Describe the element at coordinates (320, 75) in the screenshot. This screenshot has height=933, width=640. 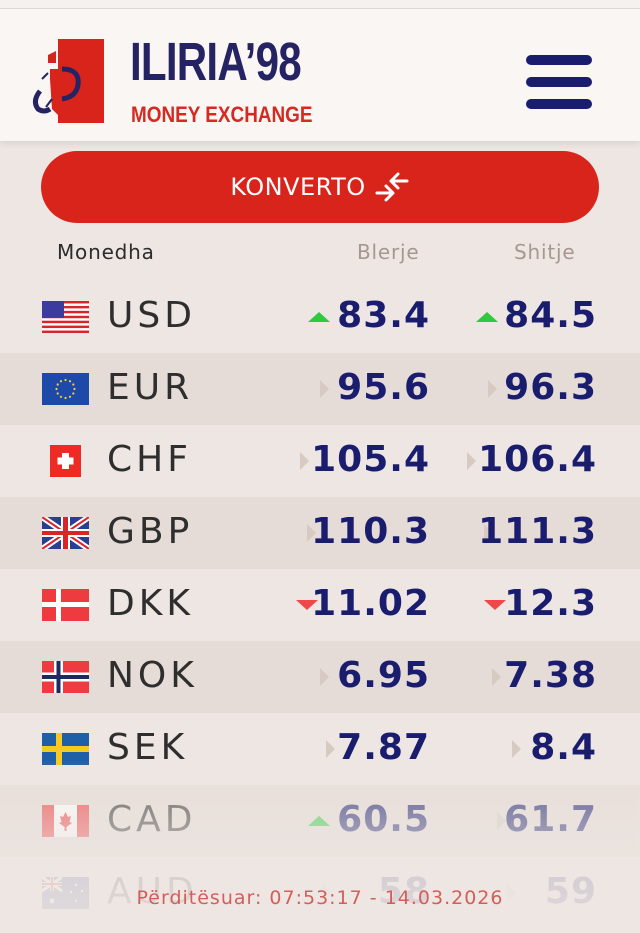
I see `site-header: ILIRIA’98 MONEY EXCHANGE` at that location.